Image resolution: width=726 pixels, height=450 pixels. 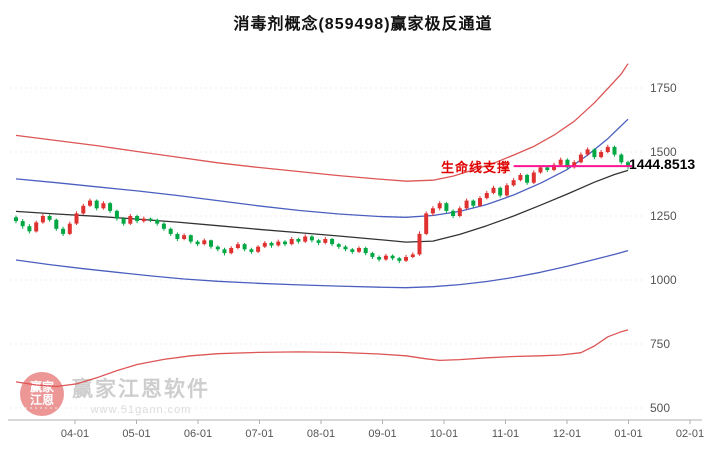 I want to click on watermark-logo-icon: 赢家 江恩, so click(x=42, y=394).